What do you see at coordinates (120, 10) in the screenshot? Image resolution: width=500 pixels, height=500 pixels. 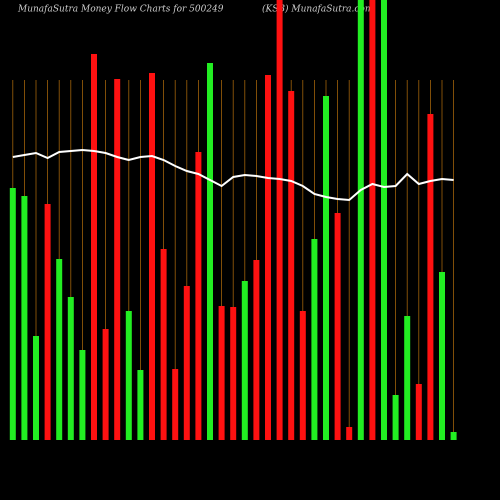 I see `chart-title: MunafaSutra Money Flow Charts for 500249` at bounding box center [120, 10].